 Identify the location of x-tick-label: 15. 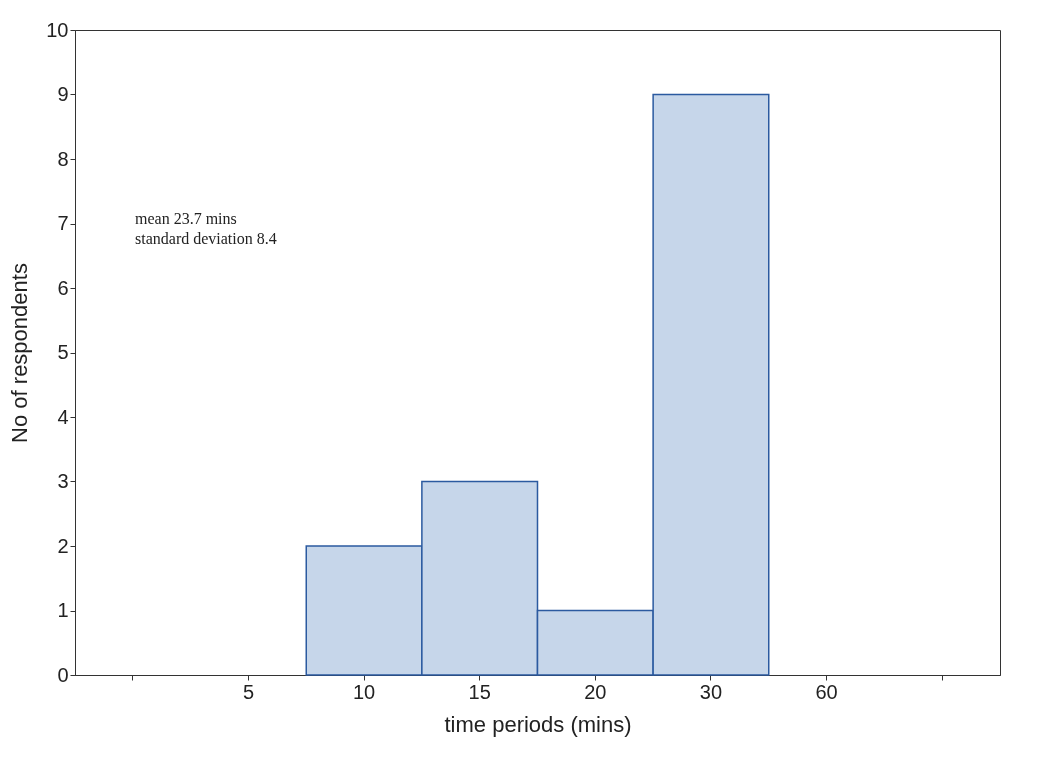
(479, 691).